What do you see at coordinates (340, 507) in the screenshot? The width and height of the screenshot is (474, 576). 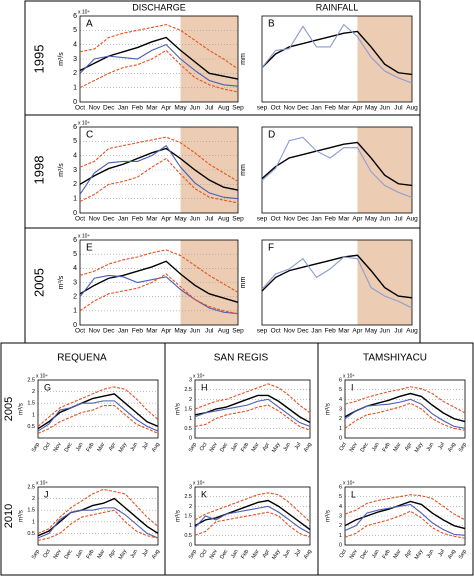 I see `y-tick-label: 4` at bounding box center [340, 507].